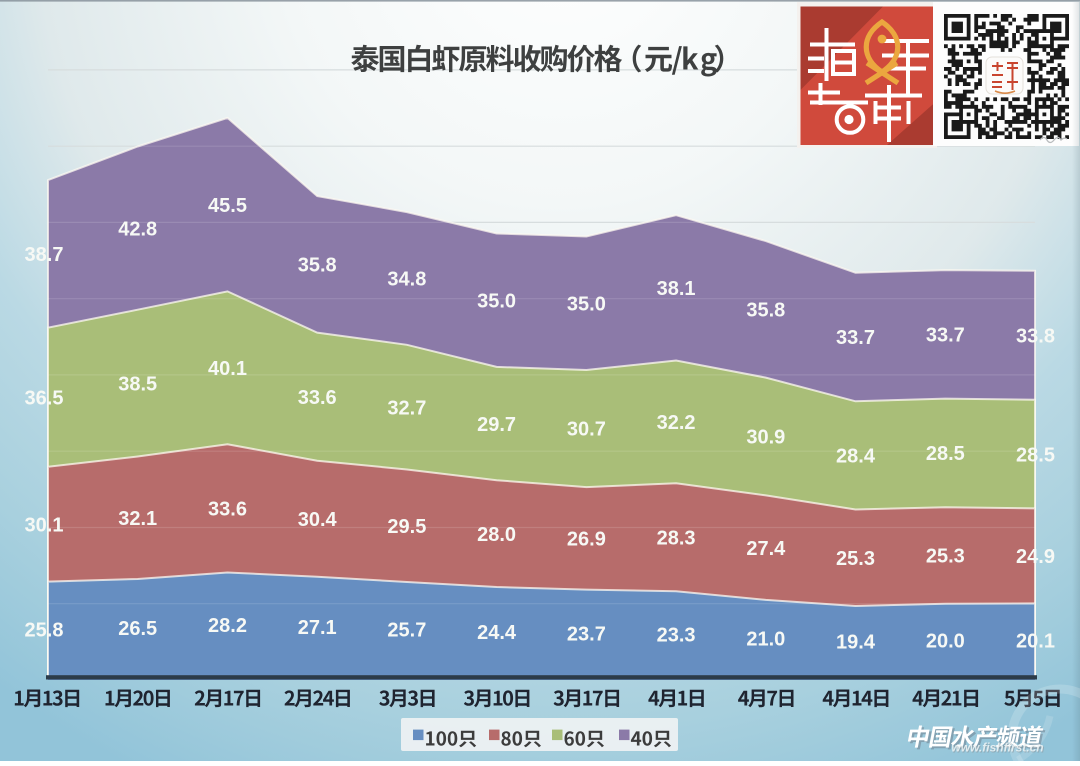 This screenshot has width=1080, height=766. Describe the element at coordinates (227, 206) in the screenshot. I see `svg-text: 45.5` at that location.